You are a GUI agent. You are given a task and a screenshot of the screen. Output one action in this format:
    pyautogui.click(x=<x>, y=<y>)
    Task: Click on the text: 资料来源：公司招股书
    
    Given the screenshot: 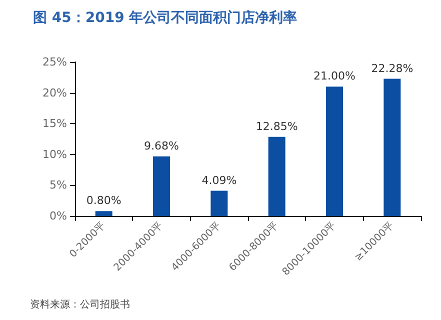 What is the action you would take?
    pyautogui.click(x=80, y=304)
    